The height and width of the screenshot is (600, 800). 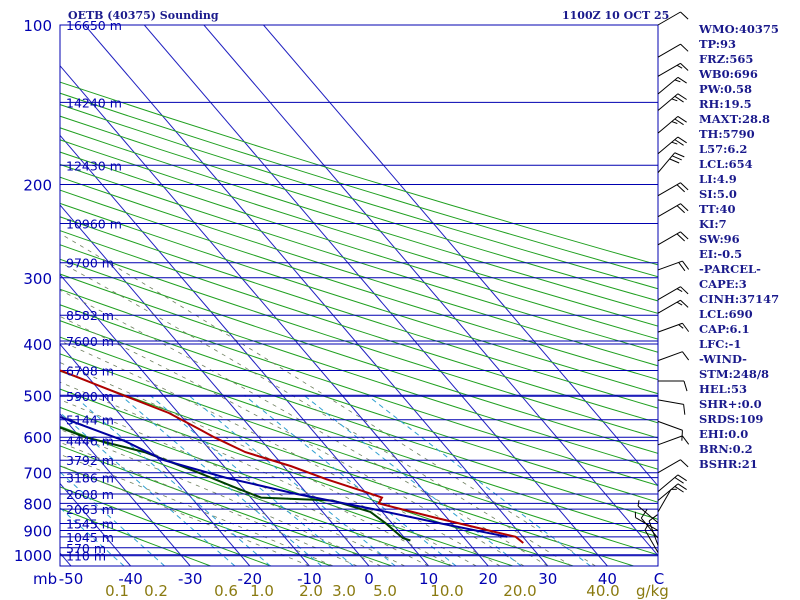 I want to click on pressure-tick-label: 200, so click(x=37, y=185).